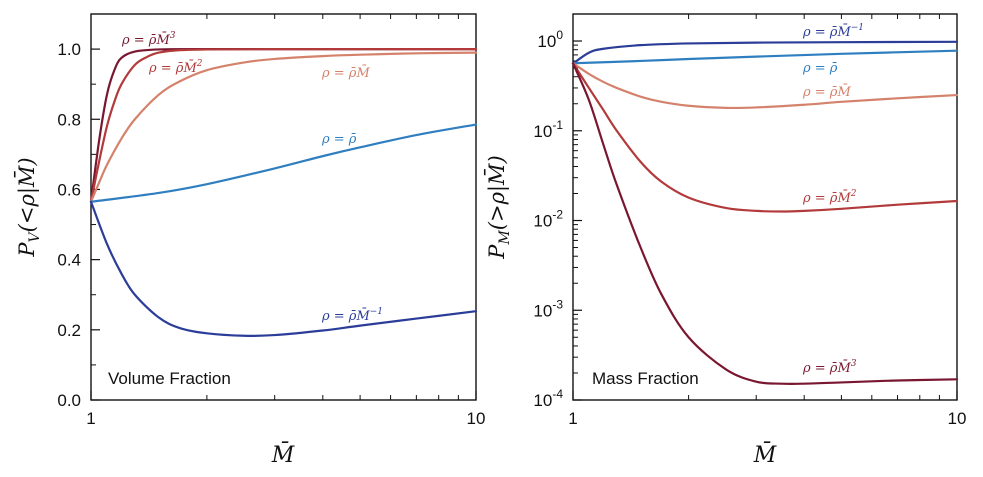 This screenshot has width=983, height=477. What do you see at coordinates (572, 418) in the screenshot?
I see `mass-x-tick-label: 1` at bounding box center [572, 418].